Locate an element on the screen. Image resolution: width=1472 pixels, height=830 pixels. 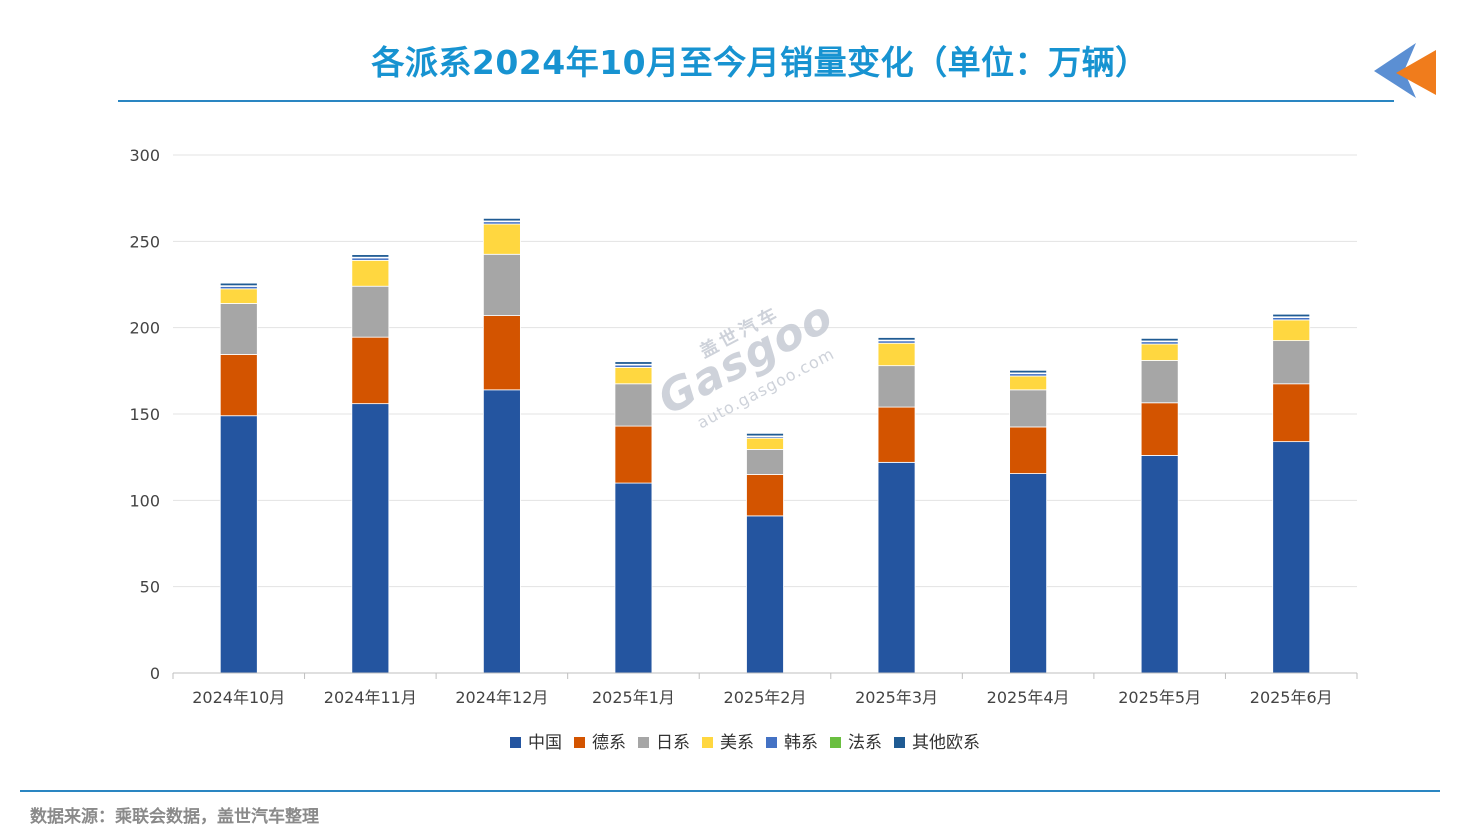
brand-arrow-icon is located at coordinates (1405, 70).